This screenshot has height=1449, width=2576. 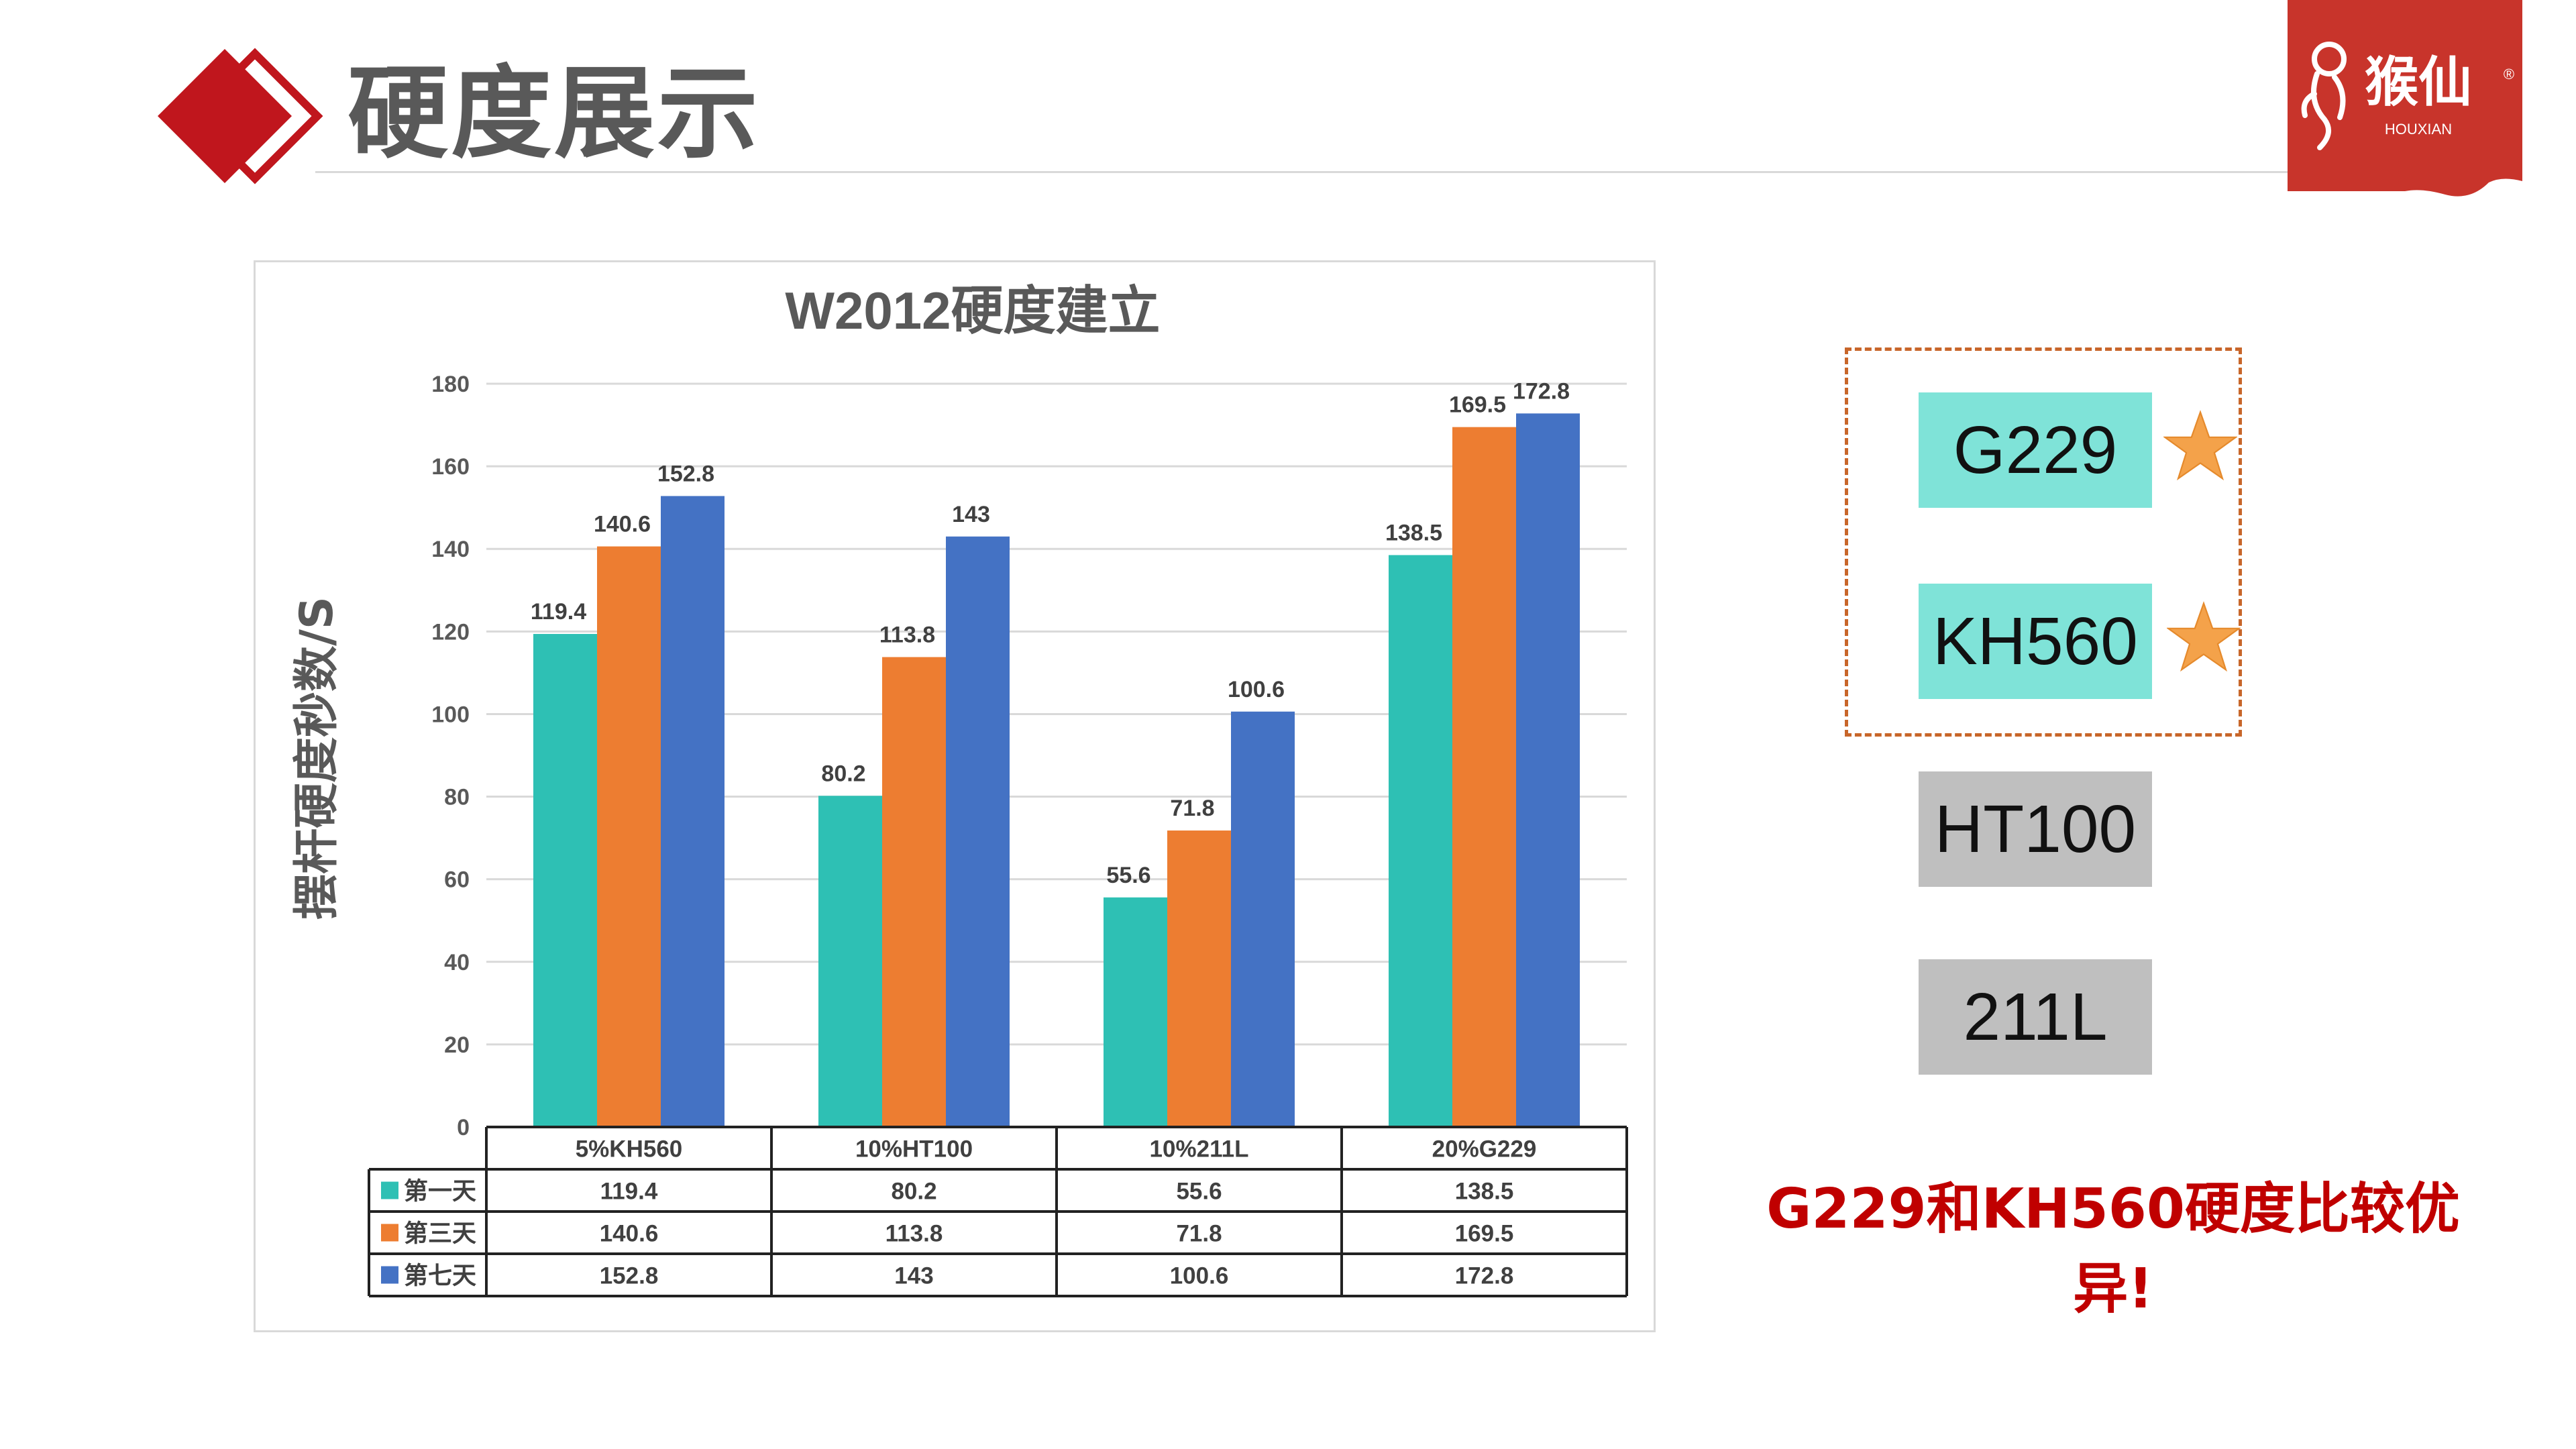 I want to click on table-cell-value: 152.8, so click(x=629, y=1276).